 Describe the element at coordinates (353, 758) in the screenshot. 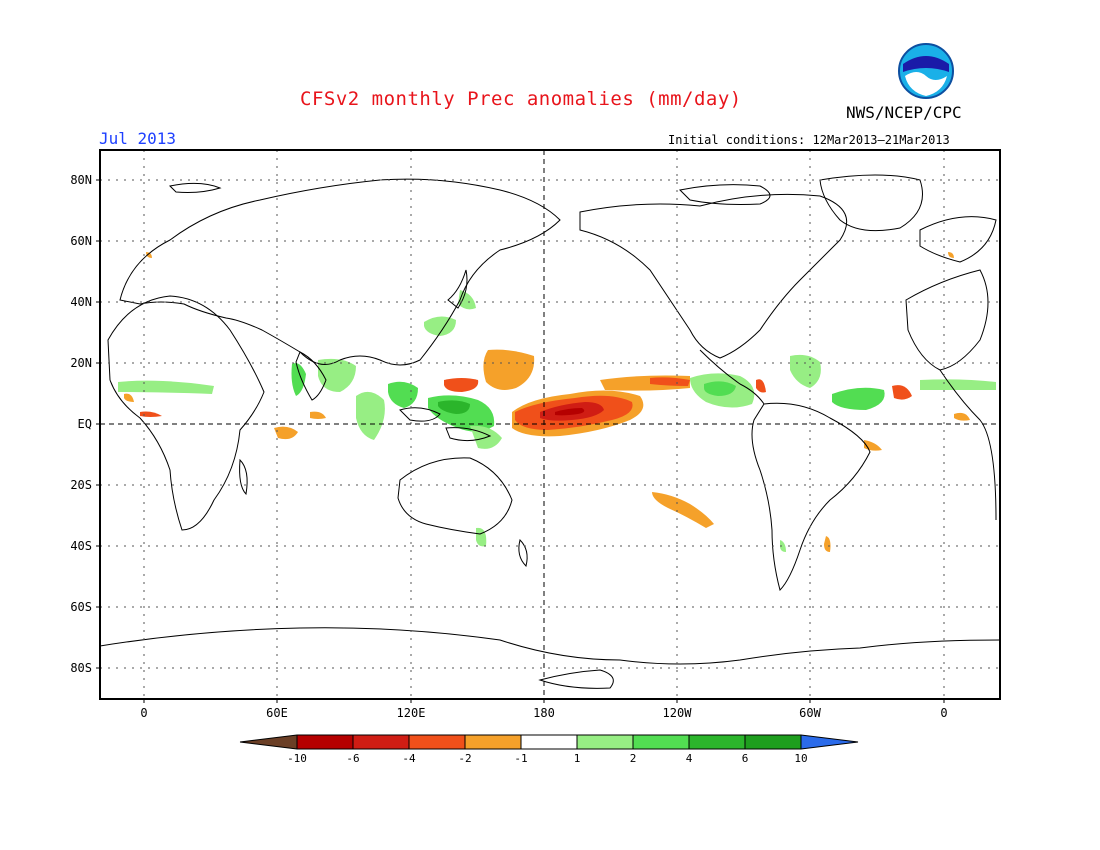

I see `colorbar-label: -6` at that location.